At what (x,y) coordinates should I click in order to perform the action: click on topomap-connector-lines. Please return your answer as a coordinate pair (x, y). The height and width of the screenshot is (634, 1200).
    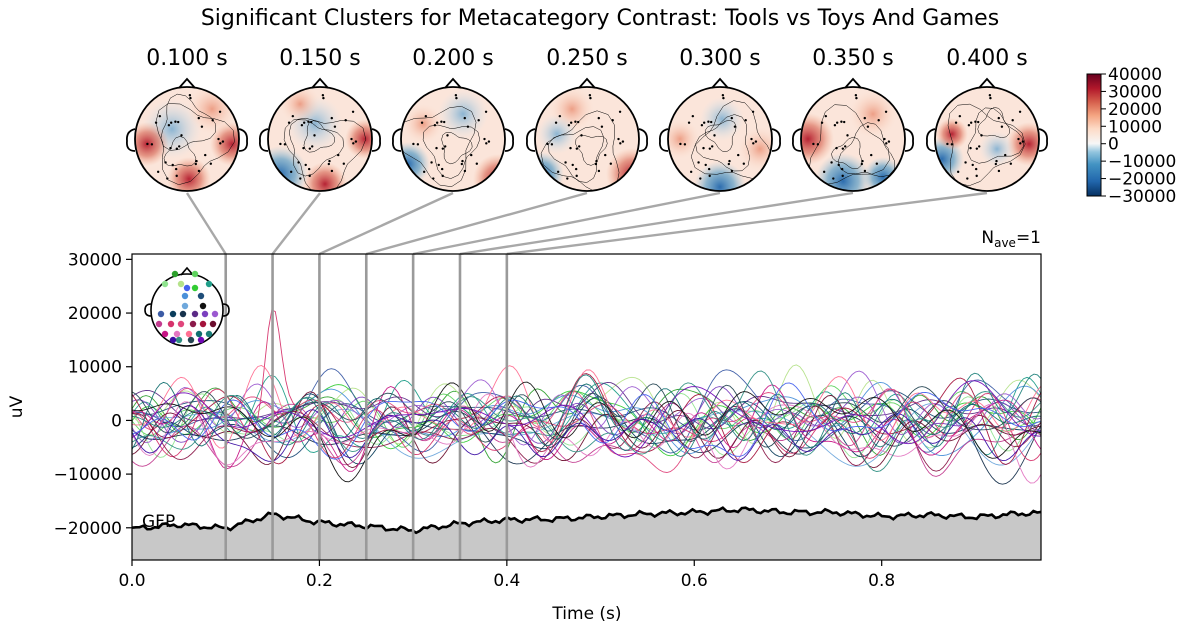
    Looking at the image, I should click on (586, 223).